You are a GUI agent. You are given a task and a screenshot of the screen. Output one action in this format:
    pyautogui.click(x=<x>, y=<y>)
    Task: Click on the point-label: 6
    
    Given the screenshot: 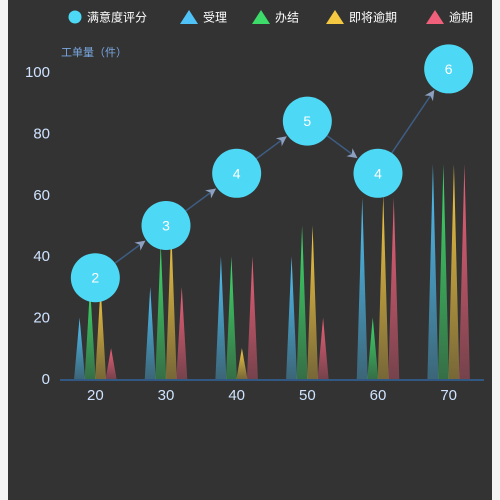 What is the action you would take?
    pyautogui.click(x=449, y=69)
    